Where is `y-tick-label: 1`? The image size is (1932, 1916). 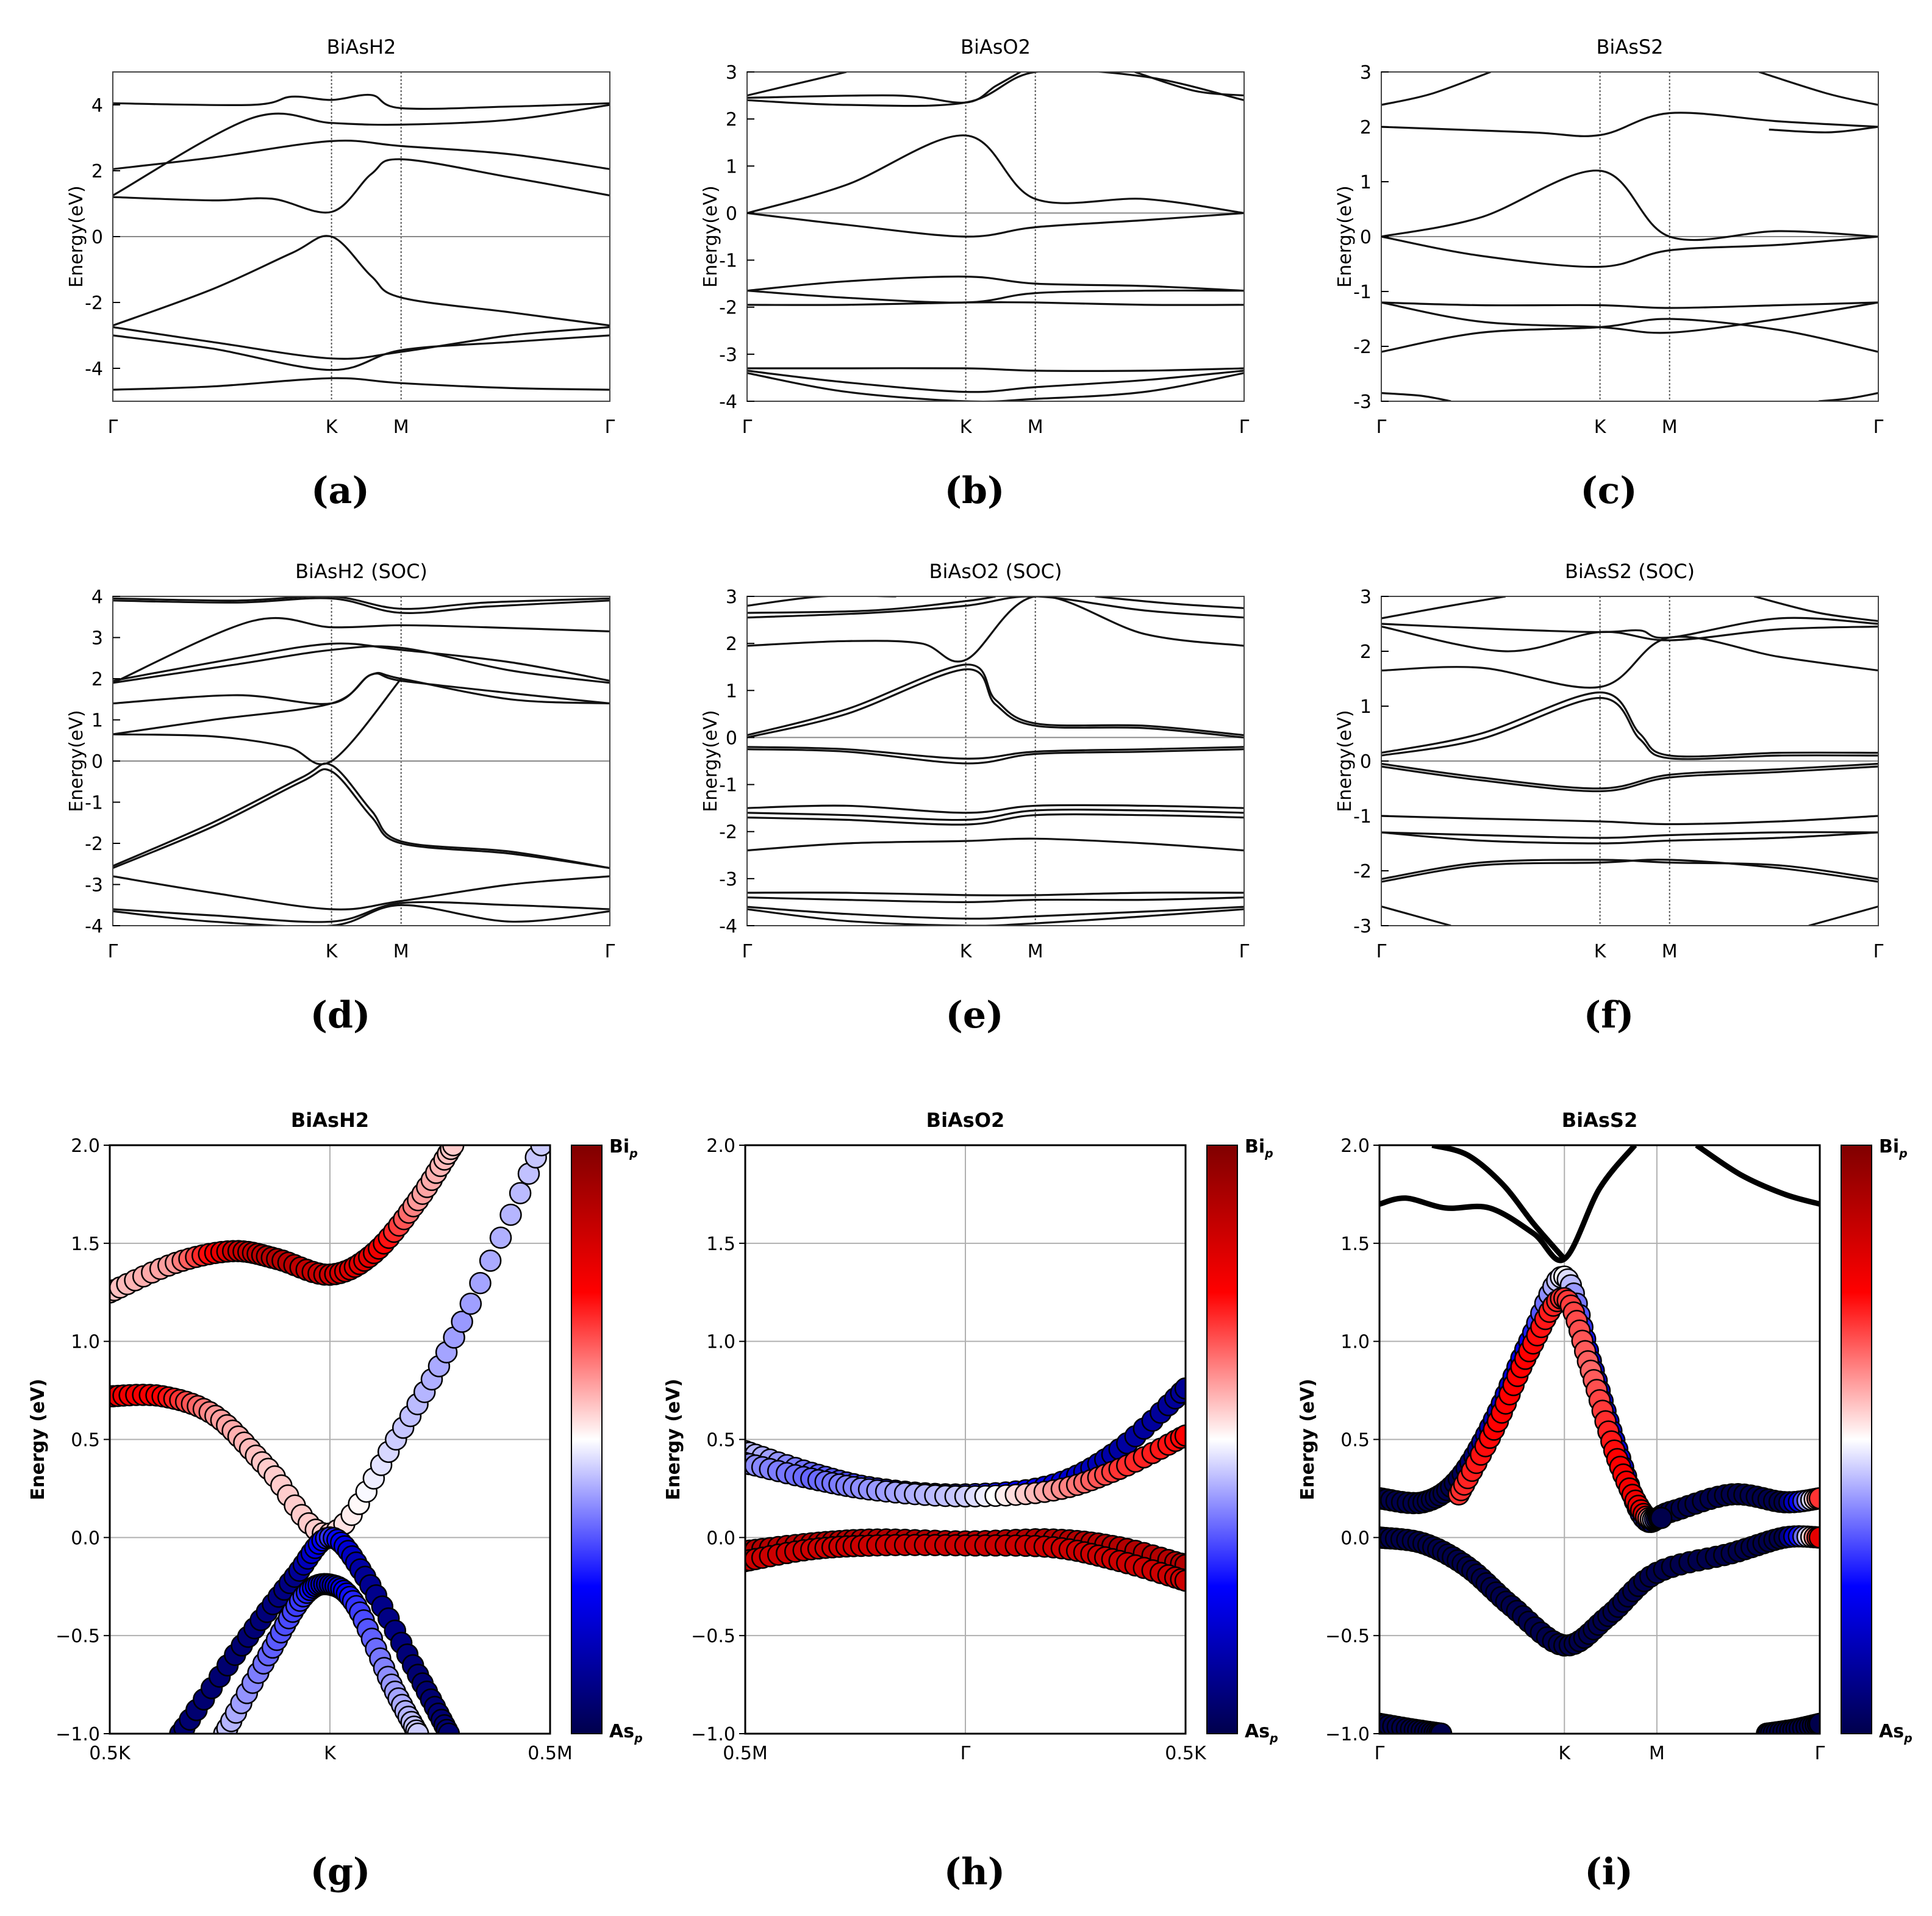
y-tick-label: 1 is located at coordinates (731, 691).